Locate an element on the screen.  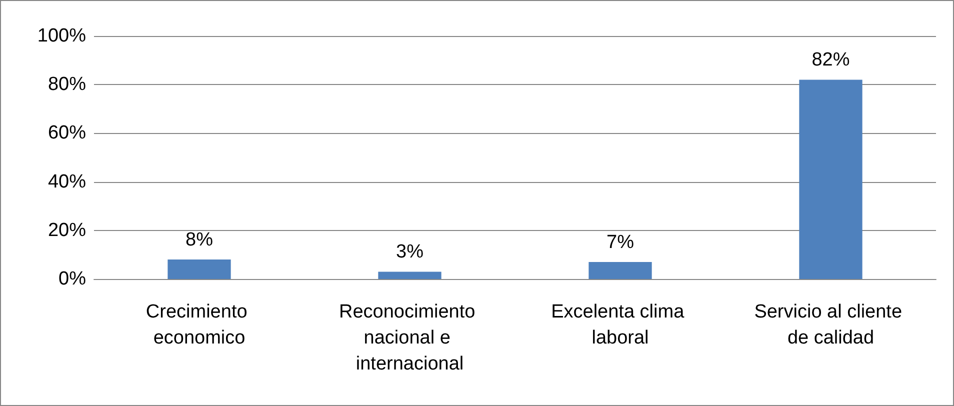
x-tick-label: Reconocimiento nacional e internacional is located at coordinates (409, 338).